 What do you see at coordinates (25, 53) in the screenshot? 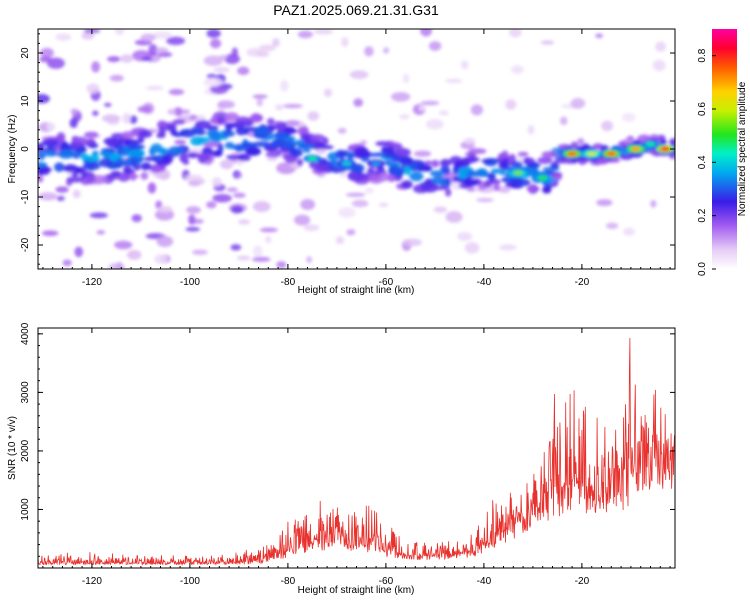
I see `y-tick-label: 20` at bounding box center [25, 53].